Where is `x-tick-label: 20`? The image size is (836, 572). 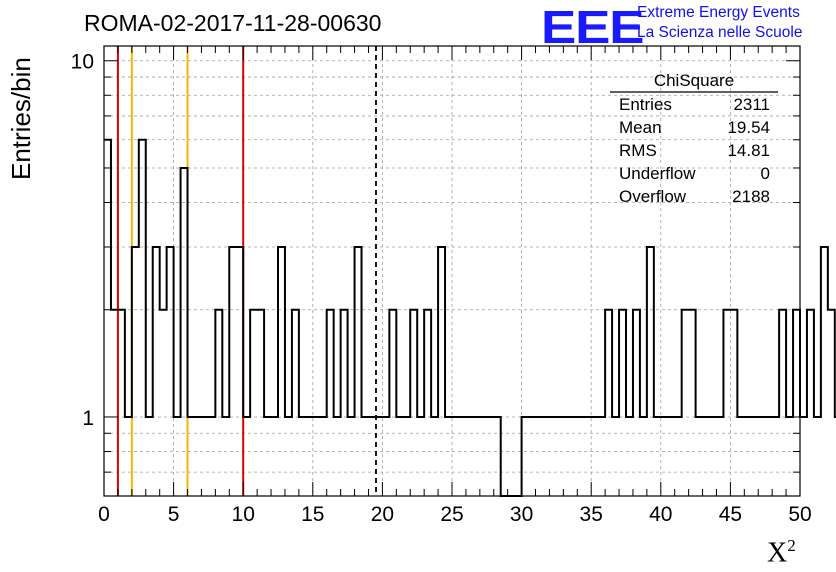 x-tick-label: 20 is located at coordinates (382, 514).